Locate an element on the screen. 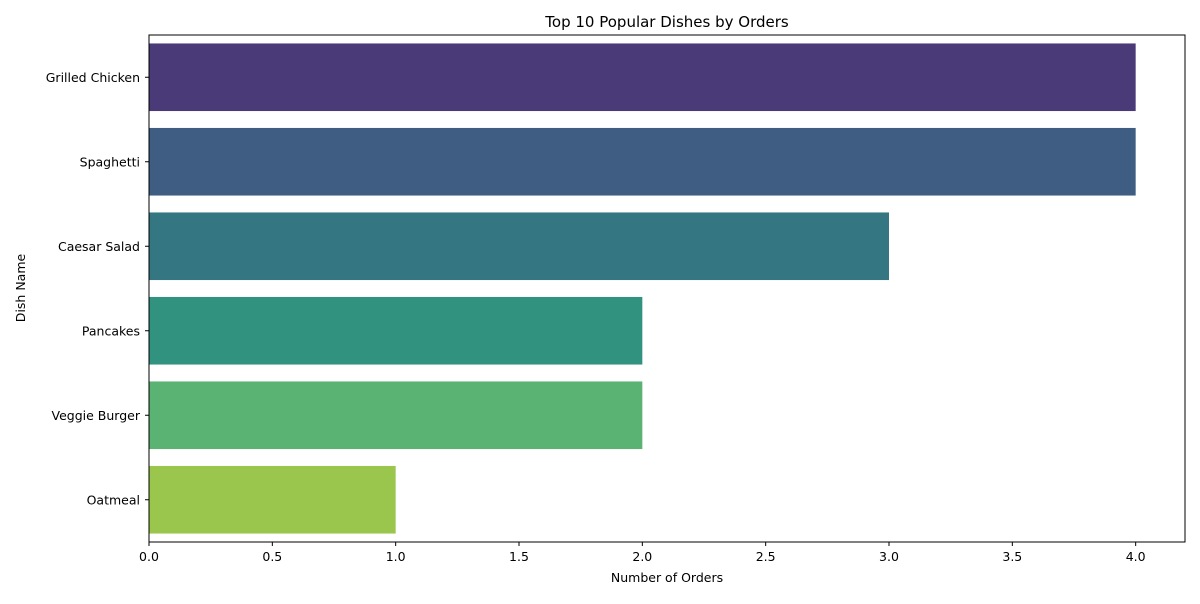  x-tick-label: 2.0 is located at coordinates (642, 556).